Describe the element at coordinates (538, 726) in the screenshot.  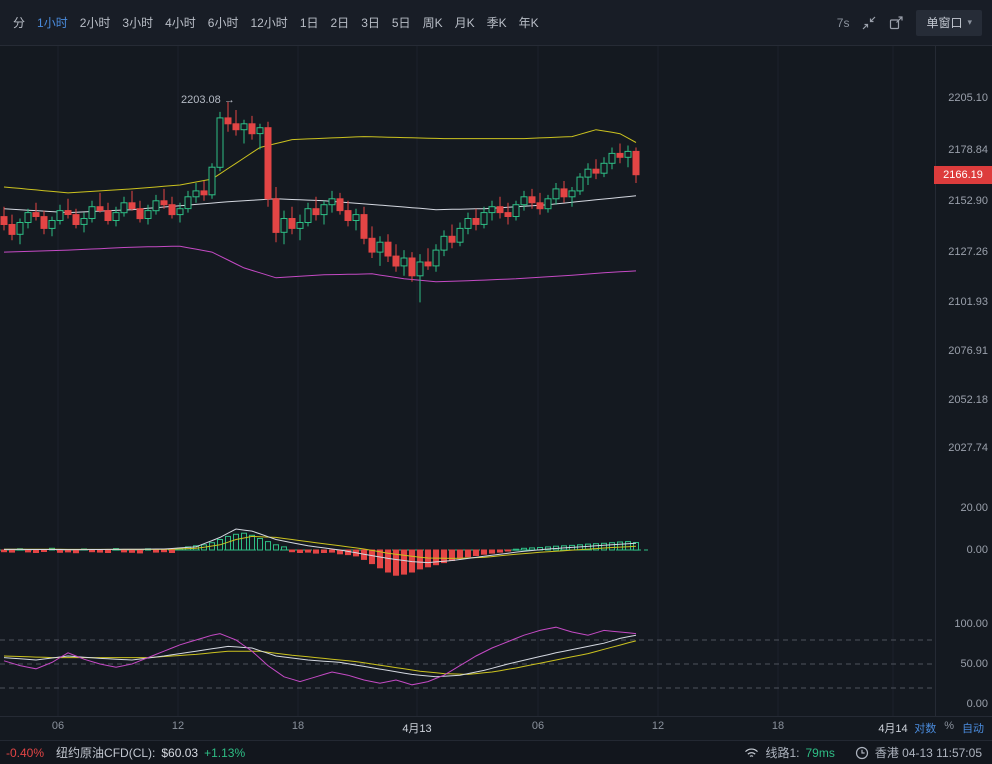
I see `time-axis-label: 06` at that location.